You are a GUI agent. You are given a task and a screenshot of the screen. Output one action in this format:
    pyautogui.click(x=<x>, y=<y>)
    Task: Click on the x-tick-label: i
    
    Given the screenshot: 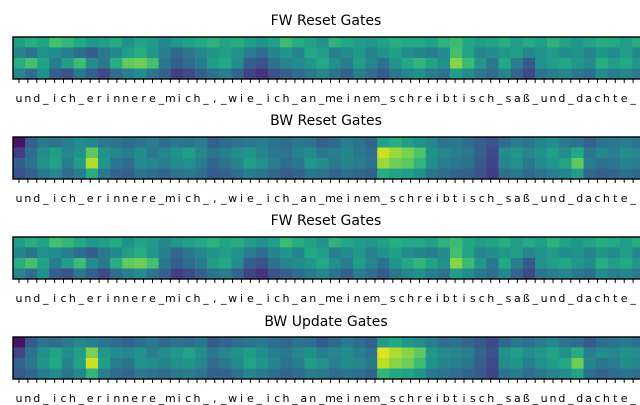 What is the action you would take?
    pyautogui.click(x=107, y=398)
    